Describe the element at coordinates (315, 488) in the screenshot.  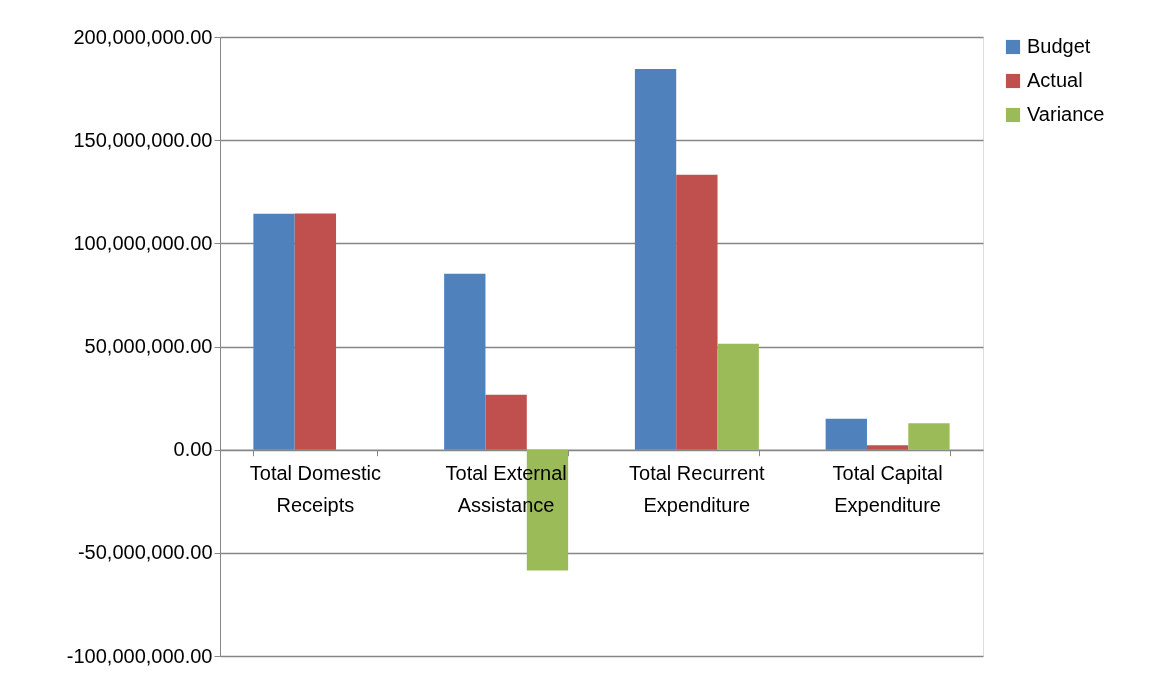
I see `x-tick-label: Total Domestic Receipts` at that location.